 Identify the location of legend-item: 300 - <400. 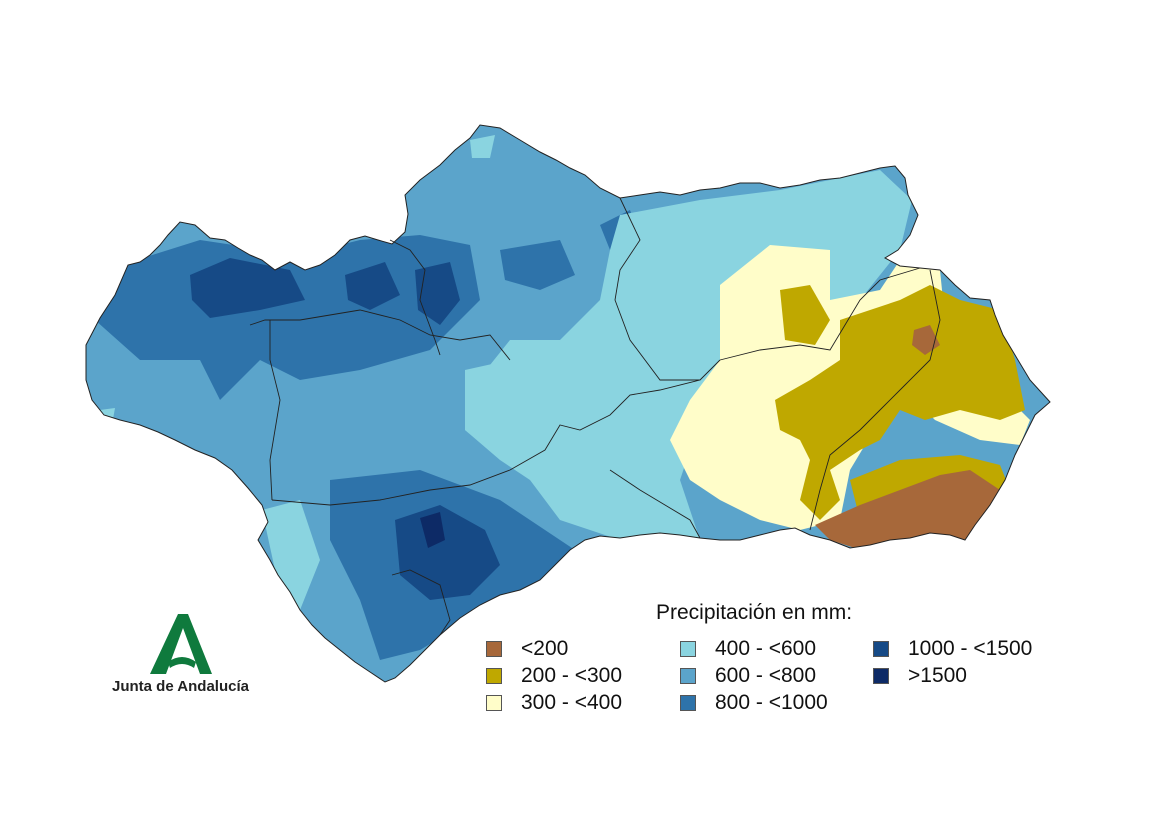
(554, 703).